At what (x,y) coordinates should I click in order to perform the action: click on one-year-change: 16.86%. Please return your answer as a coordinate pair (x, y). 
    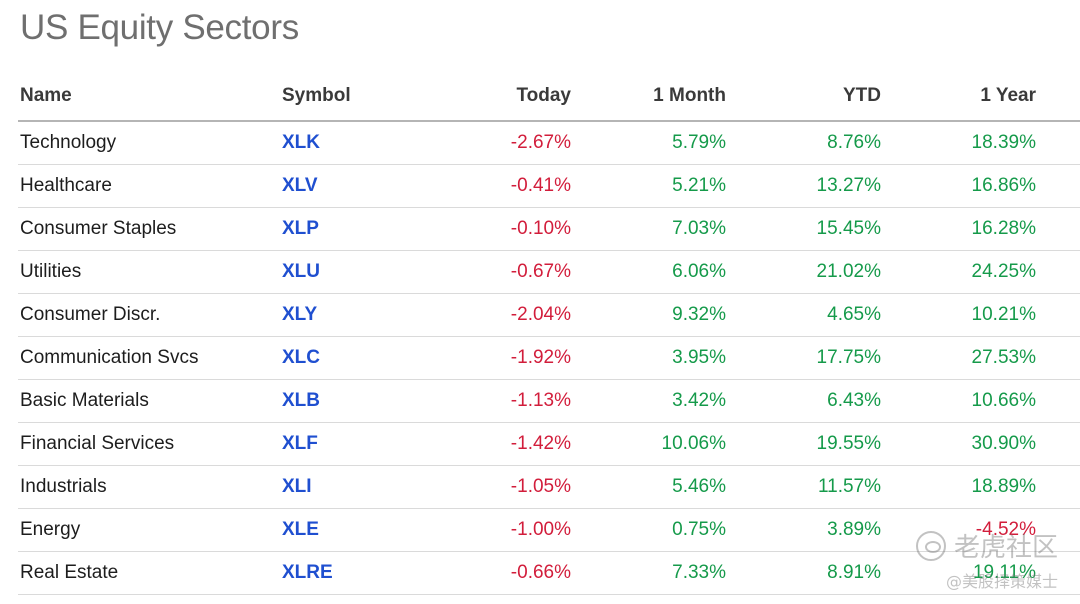
    Looking at the image, I should click on (960, 186).